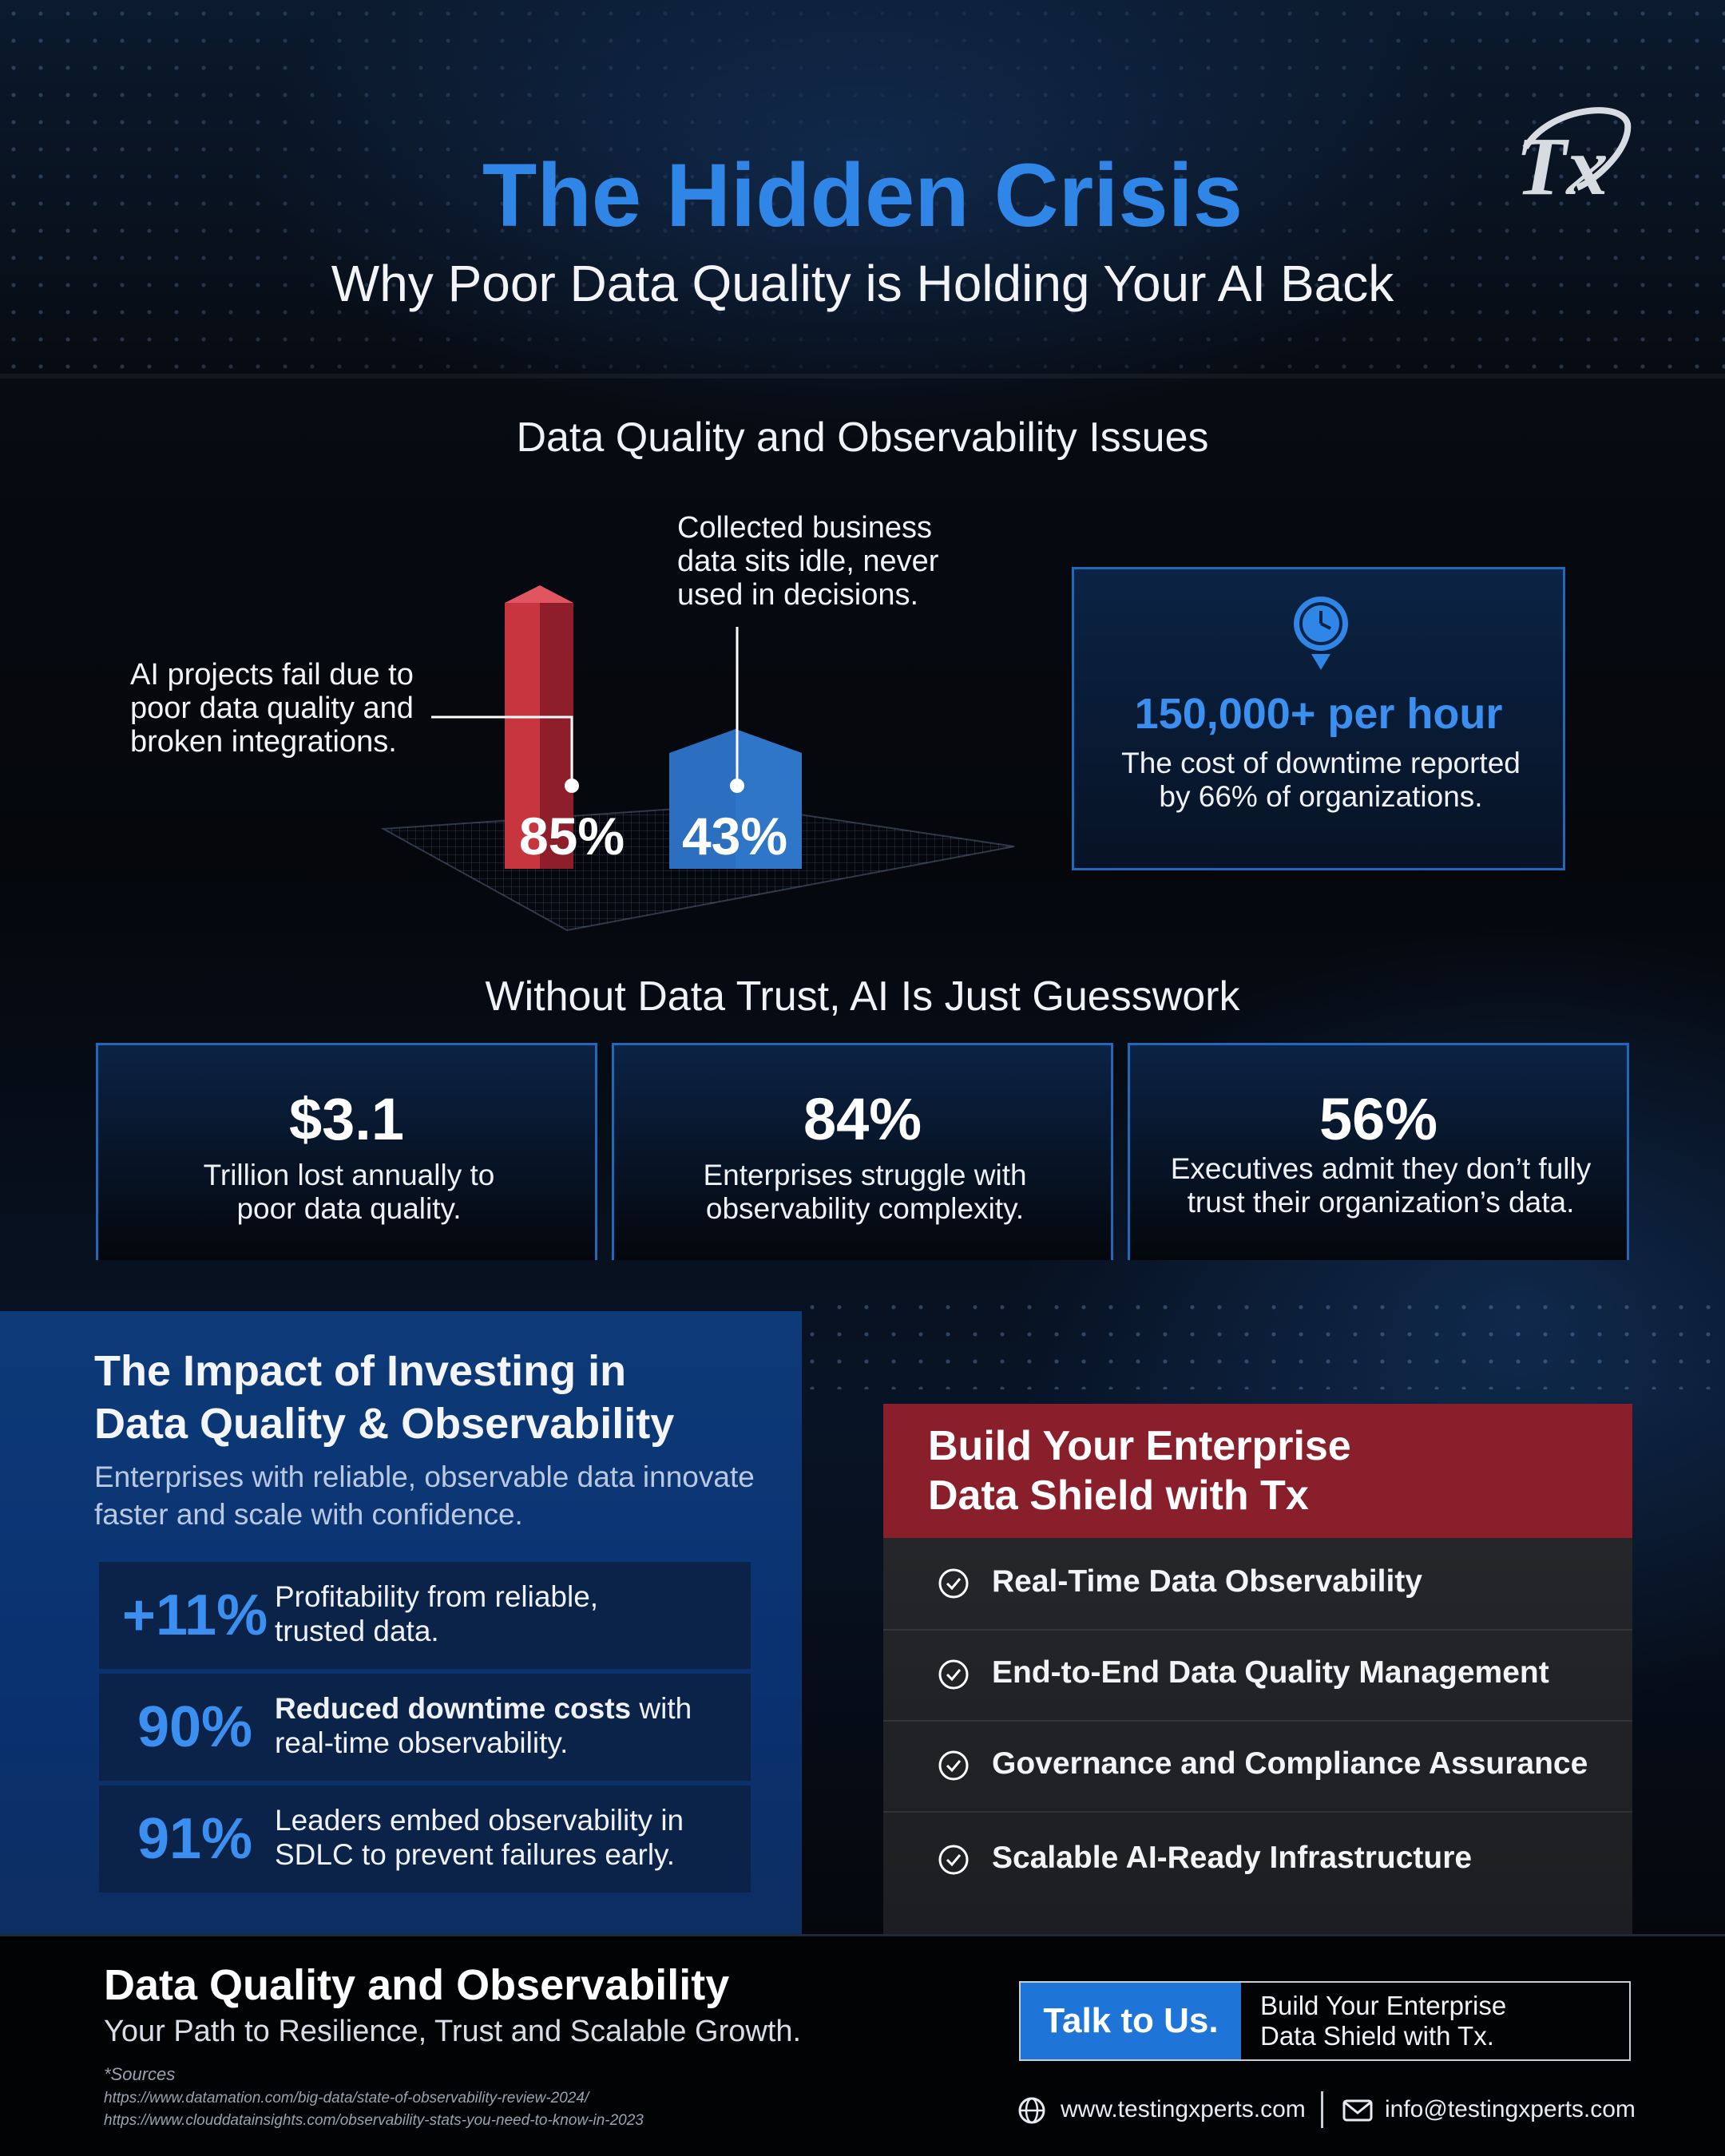 The height and width of the screenshot is (2156, 1725). What do you see at coordinates (195, 1839) in the screenshot?
I see `impact-value: 91%` at bounding box center [195, 1839].